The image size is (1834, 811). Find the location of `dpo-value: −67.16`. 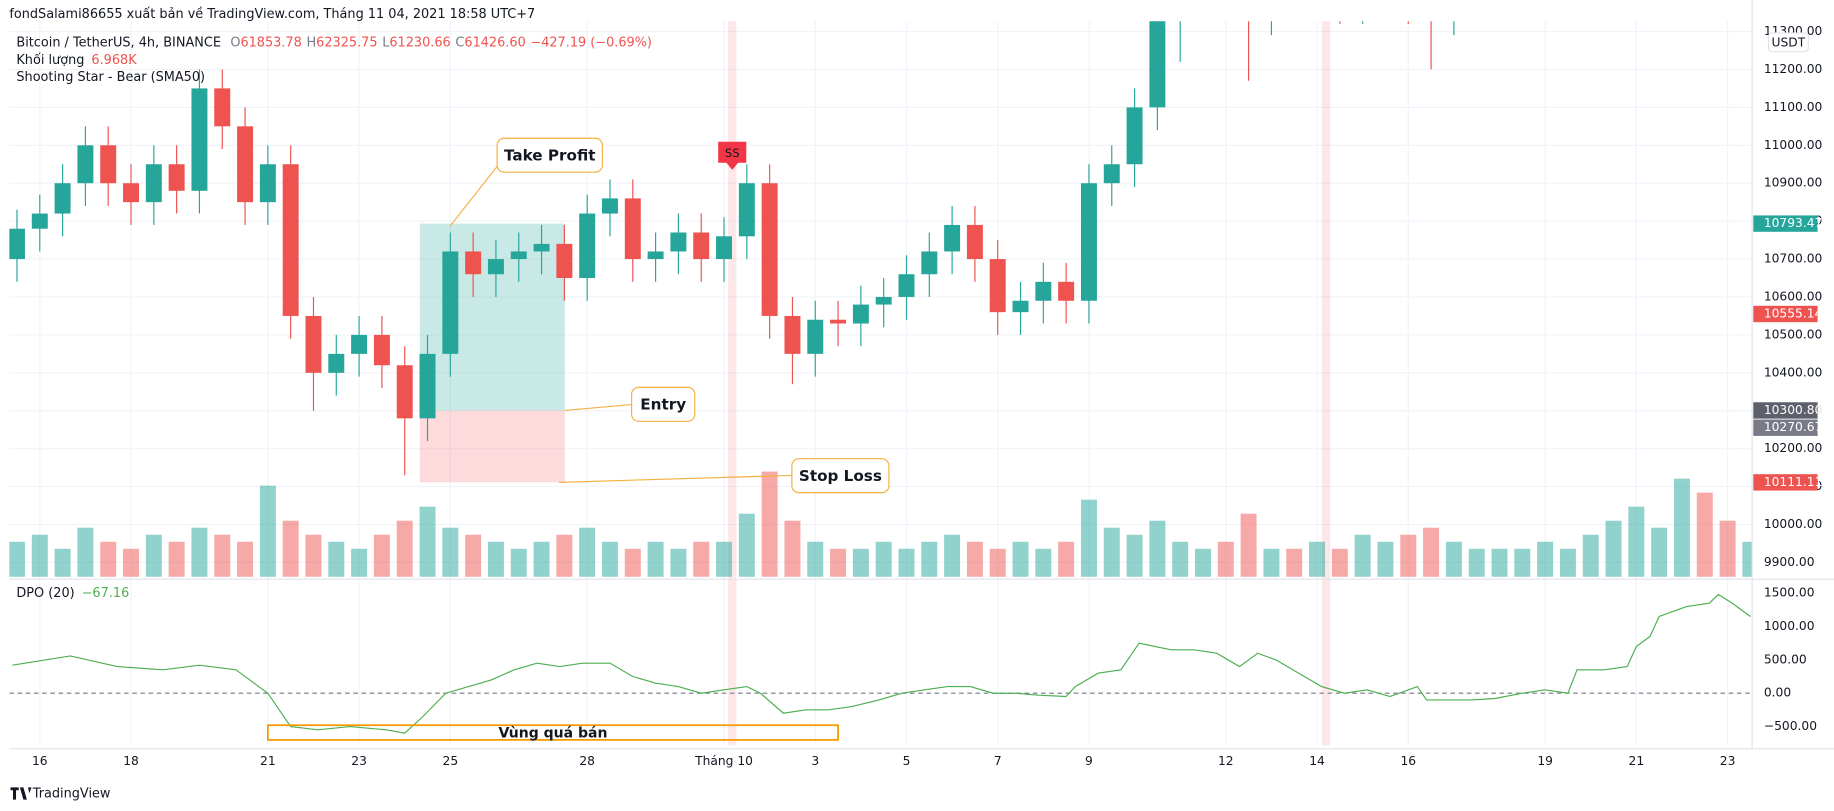

dpo-value: −67.16 is located at coordinates (106, 593).